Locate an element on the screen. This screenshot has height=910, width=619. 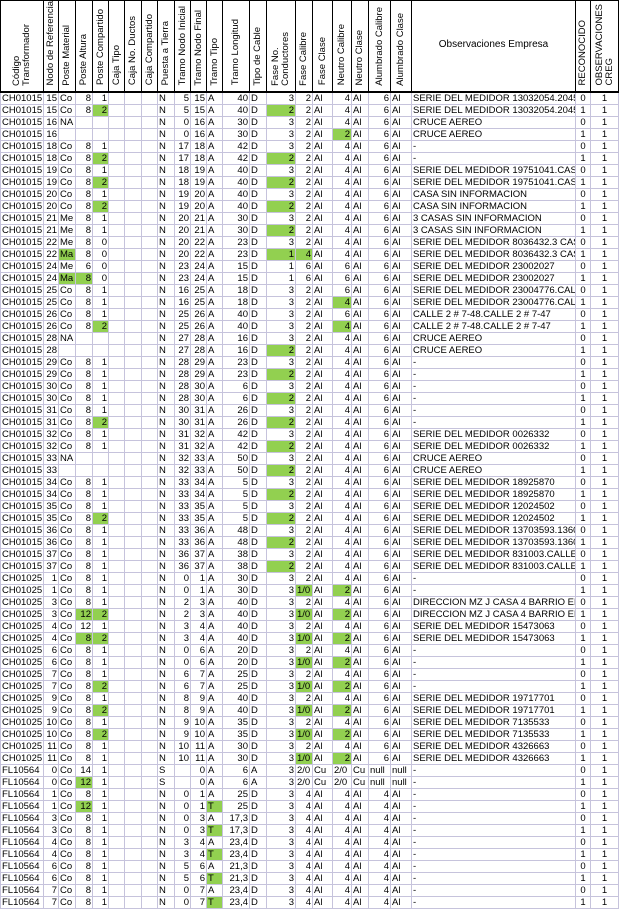
cell-nodo-referencia: 35 is located at coordinates (51, 518).